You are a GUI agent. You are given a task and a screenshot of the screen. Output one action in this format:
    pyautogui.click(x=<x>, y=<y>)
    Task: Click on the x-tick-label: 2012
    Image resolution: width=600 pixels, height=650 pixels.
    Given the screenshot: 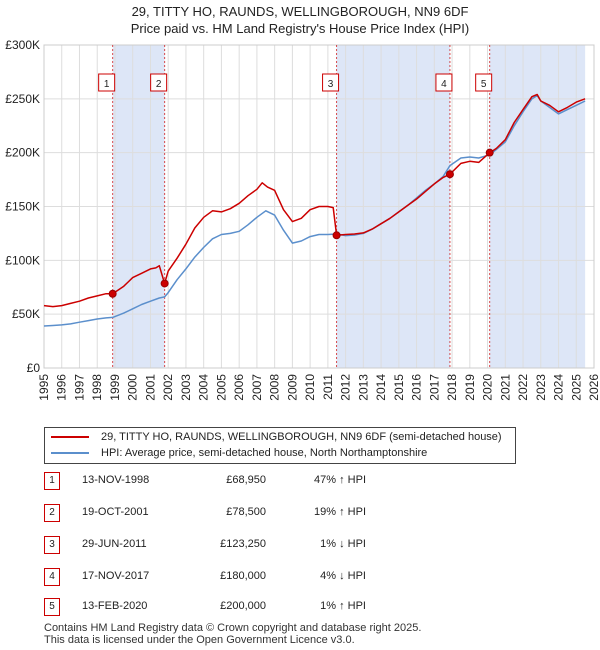 What is the action you would take?
    pyautogui.click(x=346, y=387)
    